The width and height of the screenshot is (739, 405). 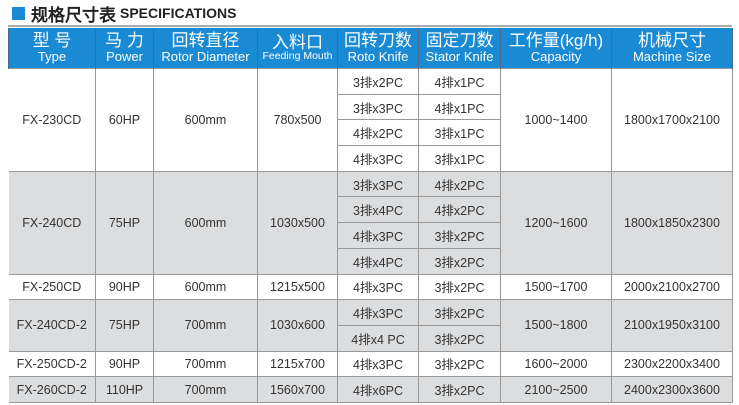 What do you see at coordinates (378, 81) in the screenshot?
I see `roto-knife-cell: 3排x2PC` at bounding box center [378, 81].